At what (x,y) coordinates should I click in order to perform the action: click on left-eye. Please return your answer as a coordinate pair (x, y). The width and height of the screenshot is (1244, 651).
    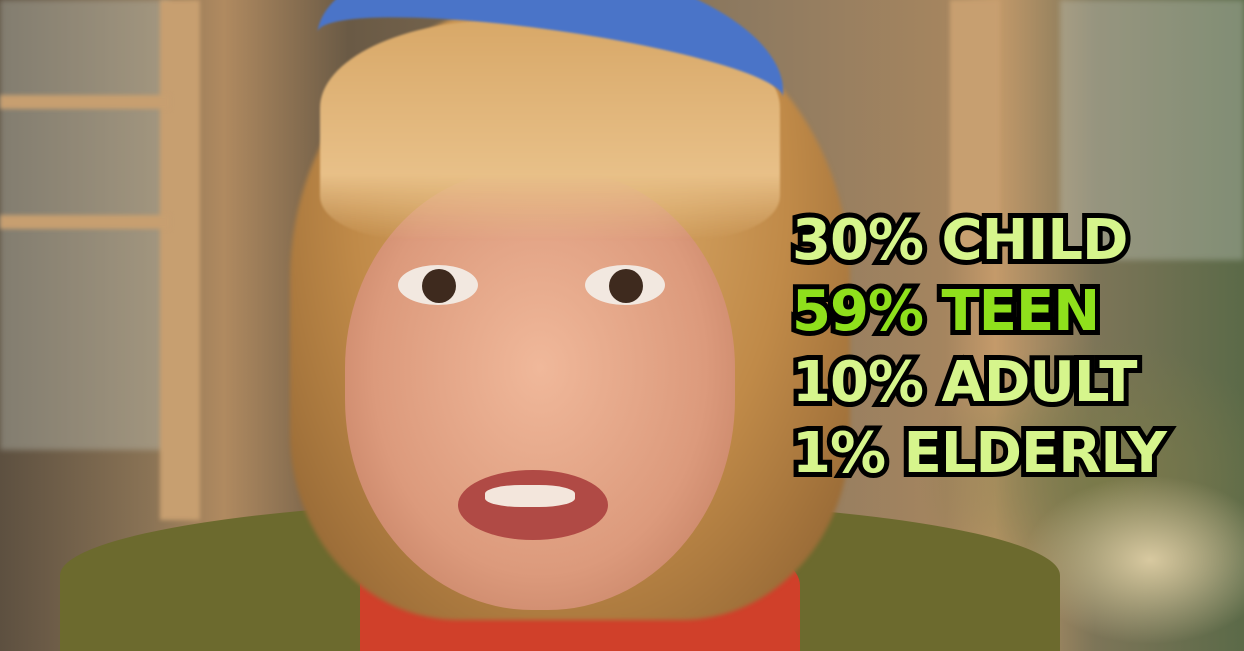
    Looking at the image, I should click on (438, 285).